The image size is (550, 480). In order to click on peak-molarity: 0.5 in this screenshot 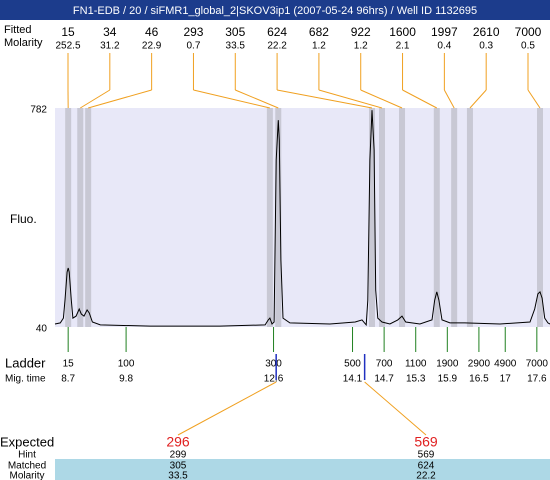, I will do `click(528, 46)`.